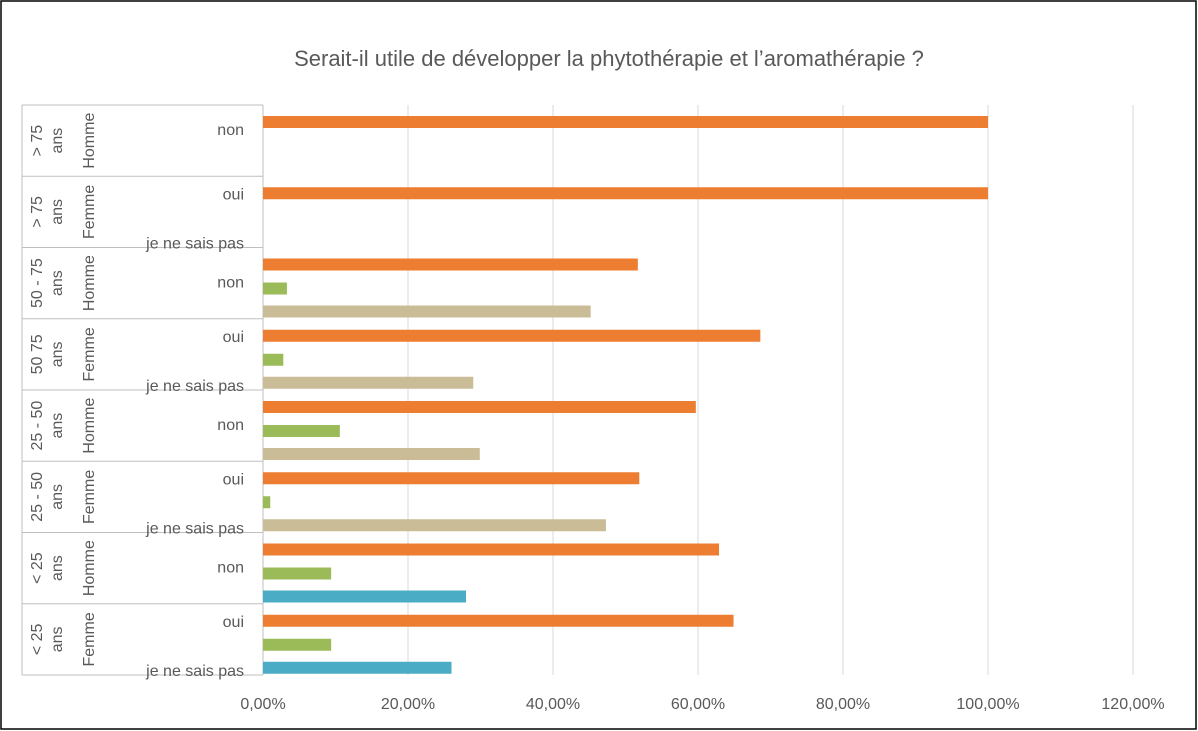  Describe the element at coordinates (37, 283) in the screenshot. I see `age-label: 50 - 75` at that location.